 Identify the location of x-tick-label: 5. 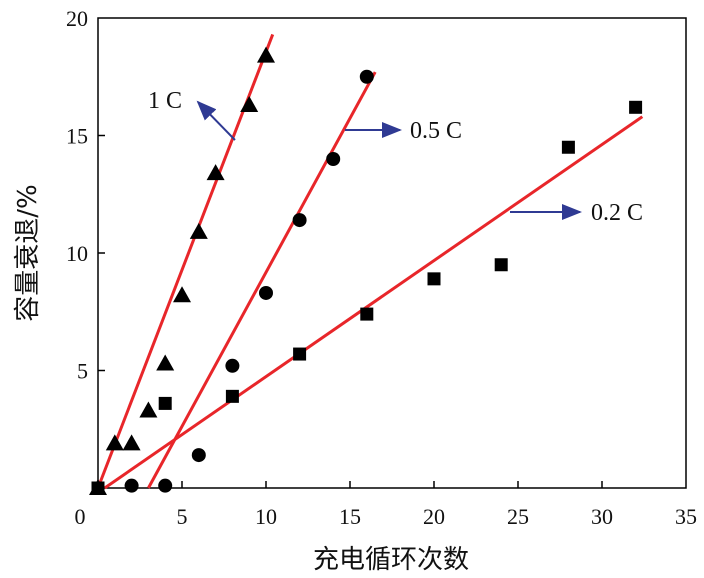
(182, 516).